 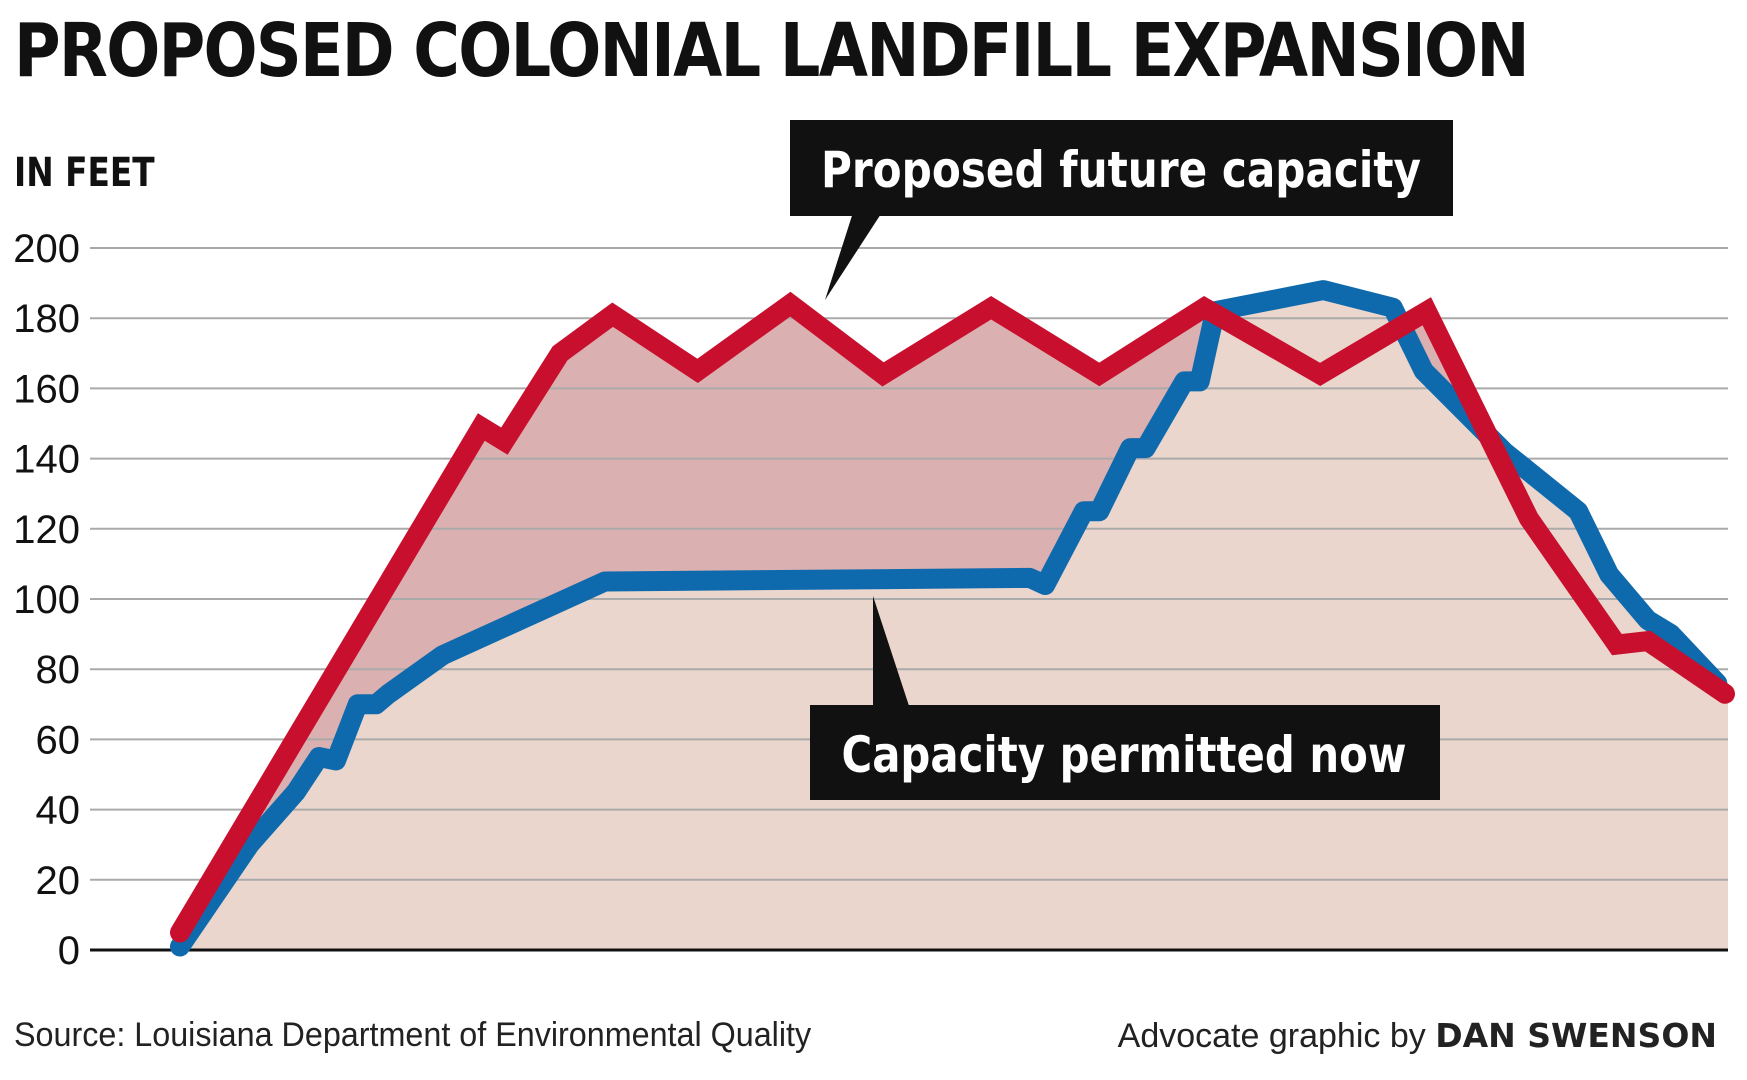 I want to click on credit-prefix: Advocate graphic by, so click(x=1271, y=1036).